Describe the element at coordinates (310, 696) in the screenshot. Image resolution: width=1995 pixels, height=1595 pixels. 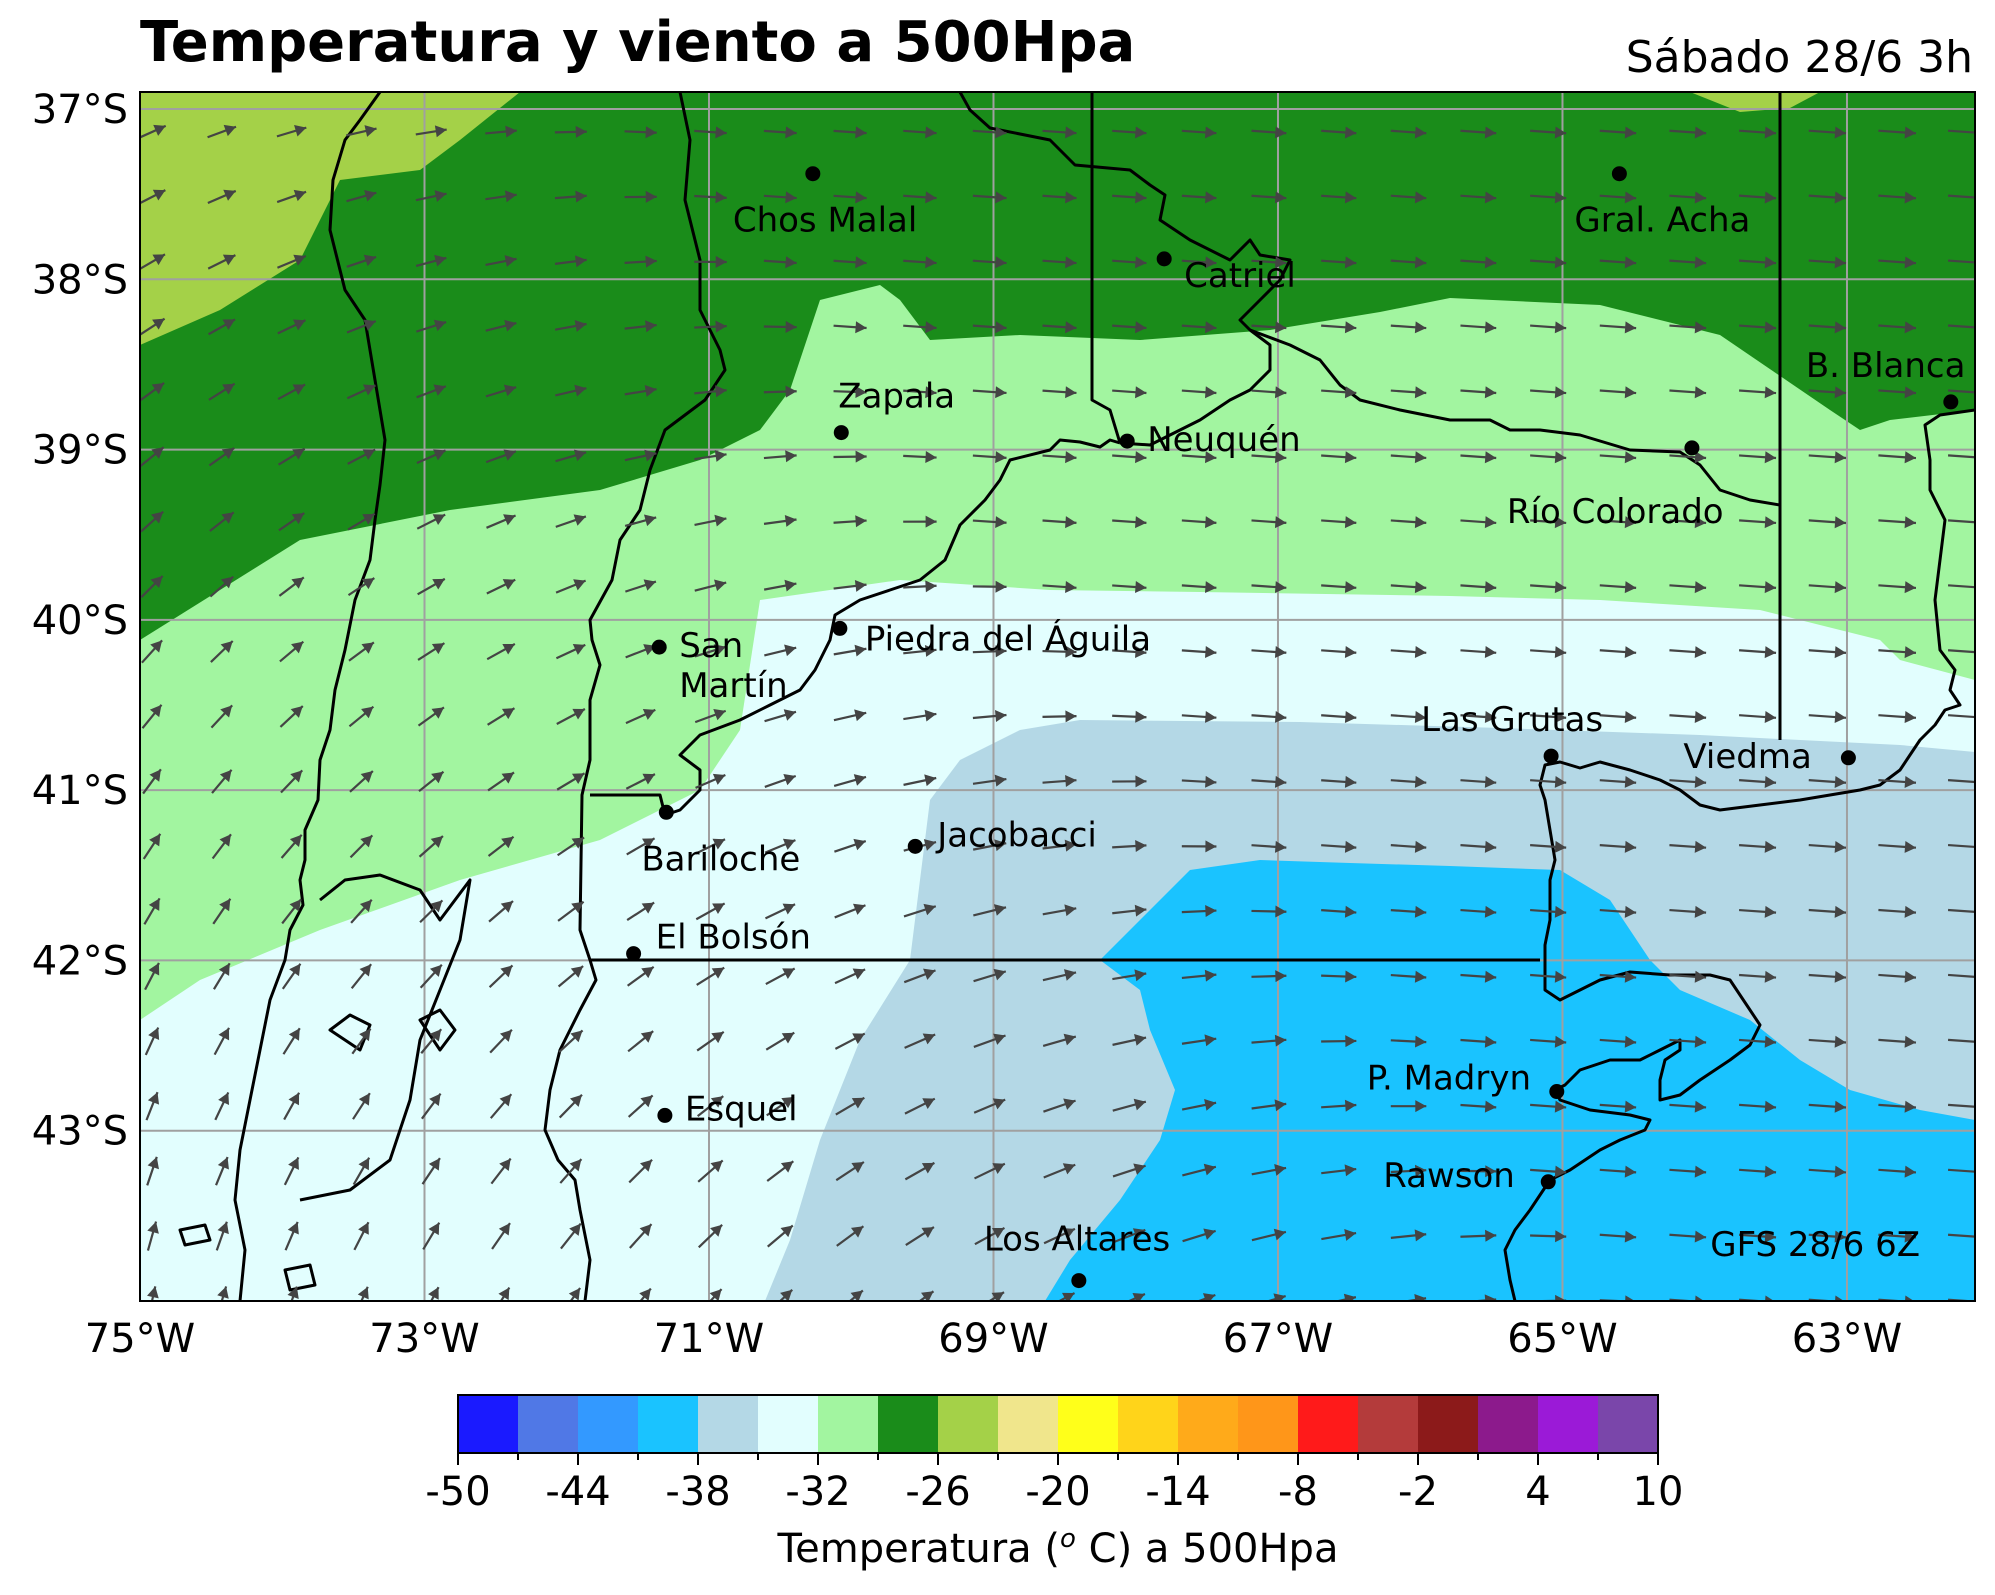
I see `chile-coast` at that location.